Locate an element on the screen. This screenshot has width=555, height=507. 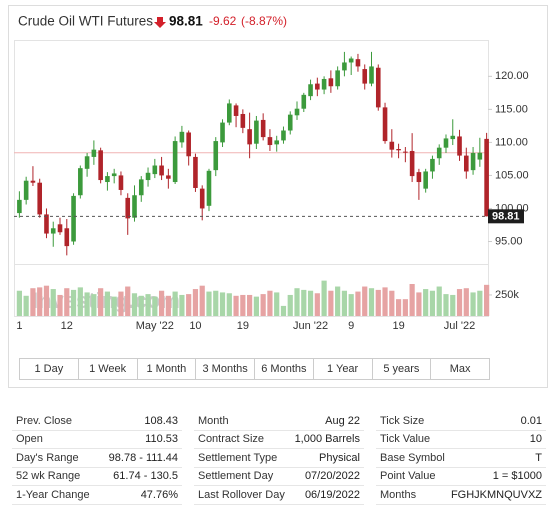
stat-label: Settlement Day is located at coordinates (236, 476).